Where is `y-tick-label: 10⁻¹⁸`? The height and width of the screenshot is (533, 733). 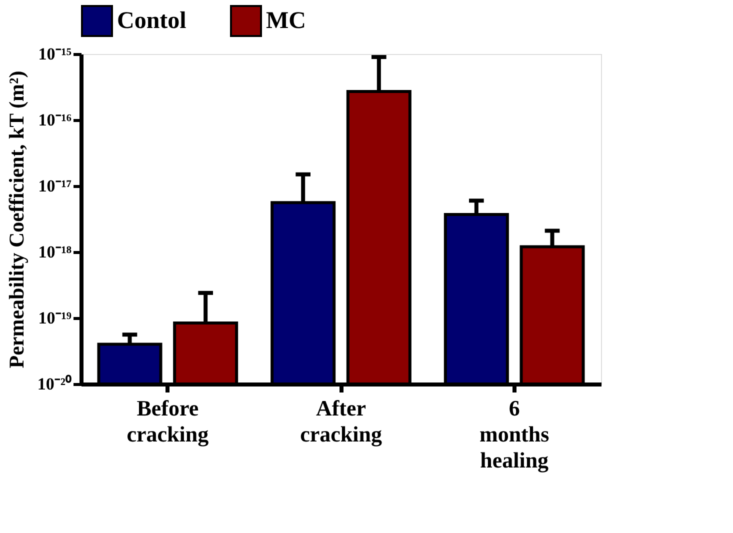
y-tick-label: 10⁻¹⁸ is located at coordinates (55, 252).